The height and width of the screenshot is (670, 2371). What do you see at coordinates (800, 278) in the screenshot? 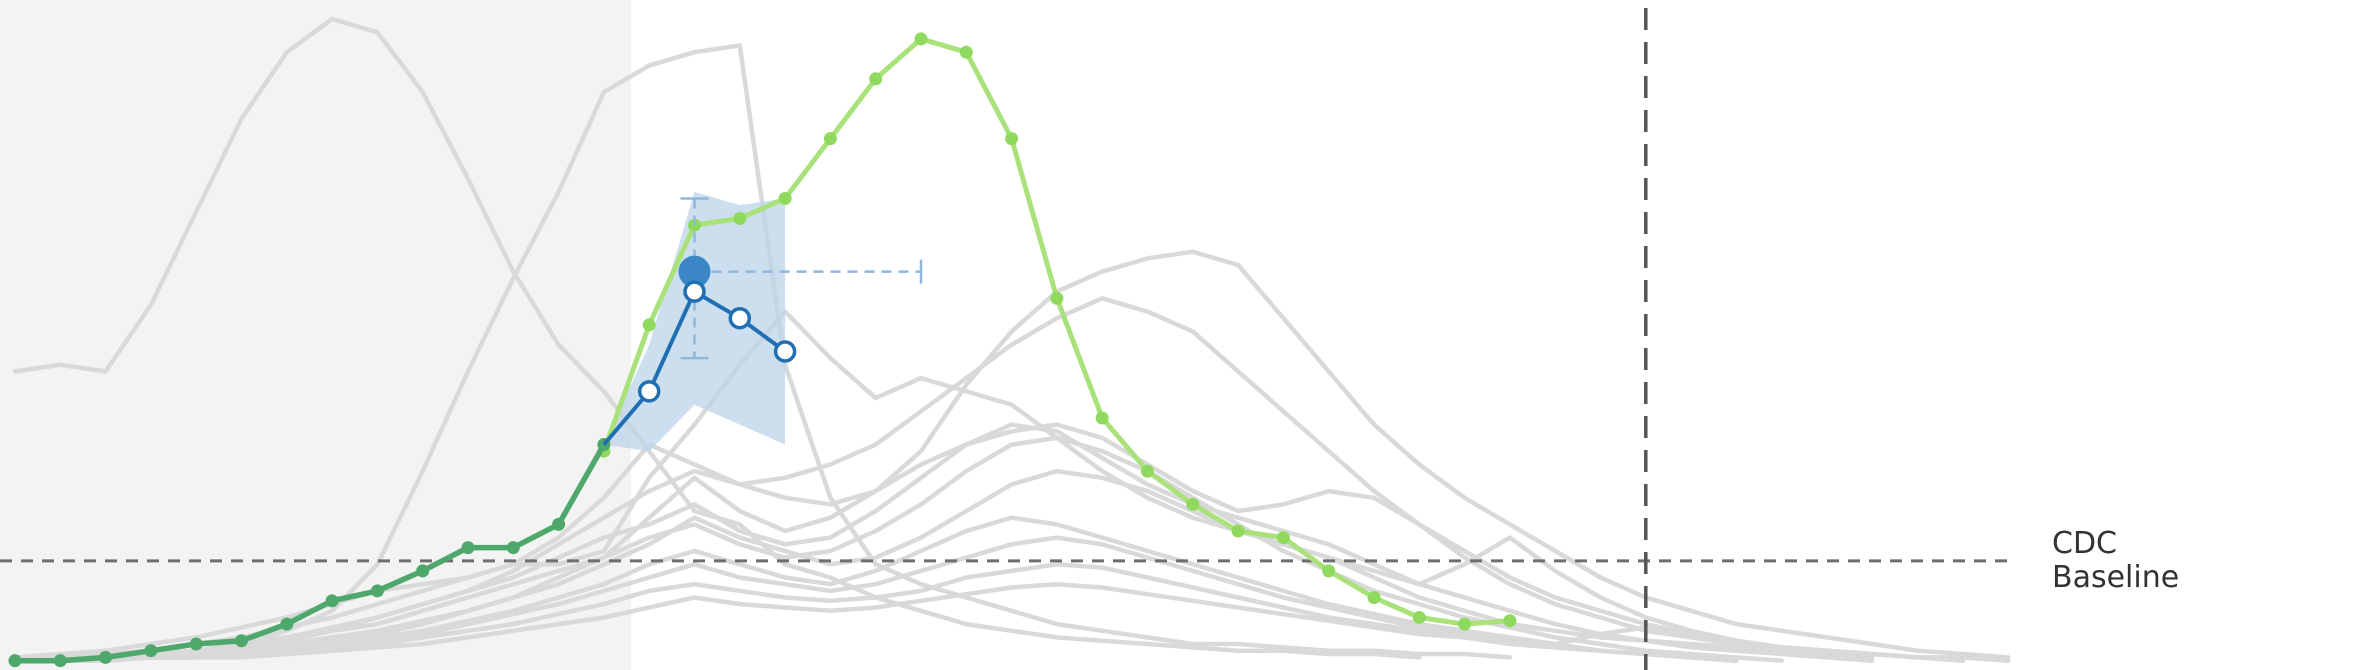
I see `peak-estimate-layer` at bounding box center [800, 278].